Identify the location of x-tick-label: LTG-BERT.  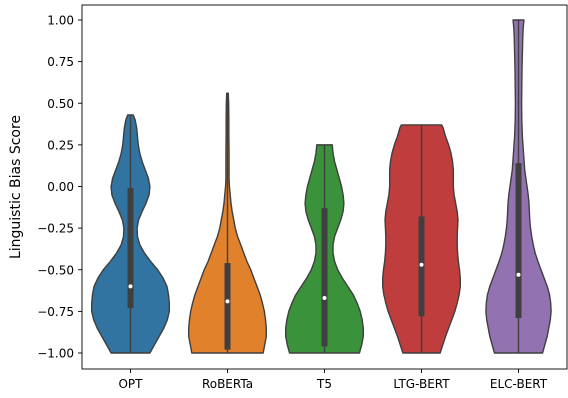
(421, 384).